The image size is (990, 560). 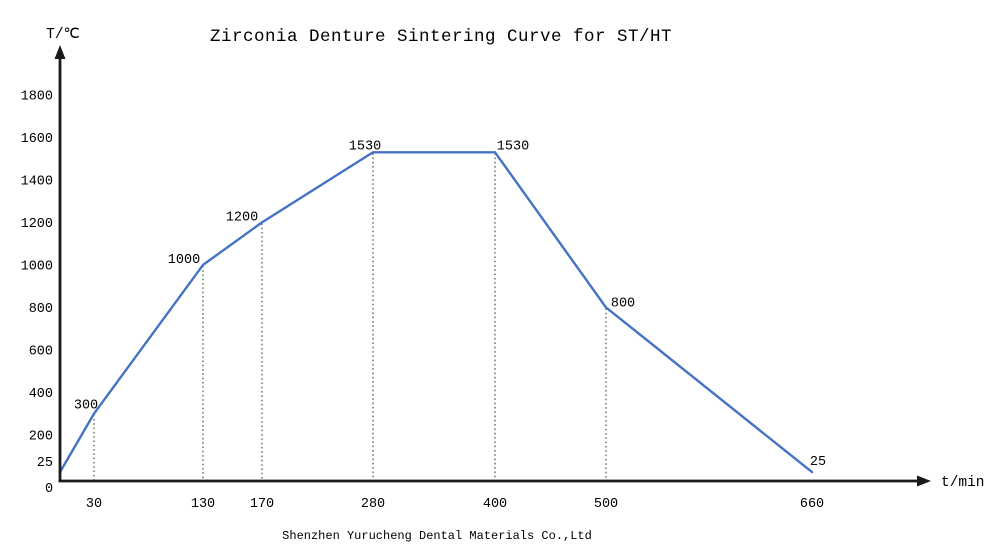 I want to click on point-label: 1200, so click(x=242, y=217).